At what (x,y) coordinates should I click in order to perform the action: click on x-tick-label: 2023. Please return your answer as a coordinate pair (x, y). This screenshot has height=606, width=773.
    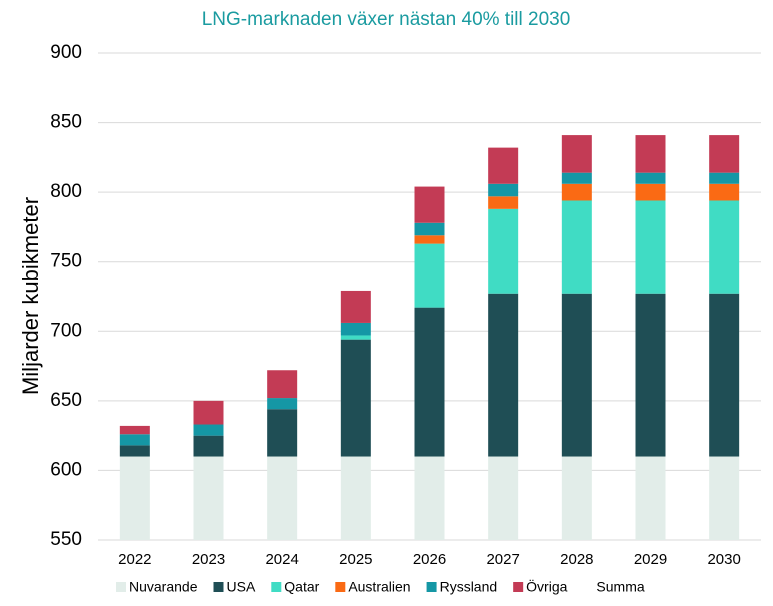
    Looking at the image, I should click on (208, 559).